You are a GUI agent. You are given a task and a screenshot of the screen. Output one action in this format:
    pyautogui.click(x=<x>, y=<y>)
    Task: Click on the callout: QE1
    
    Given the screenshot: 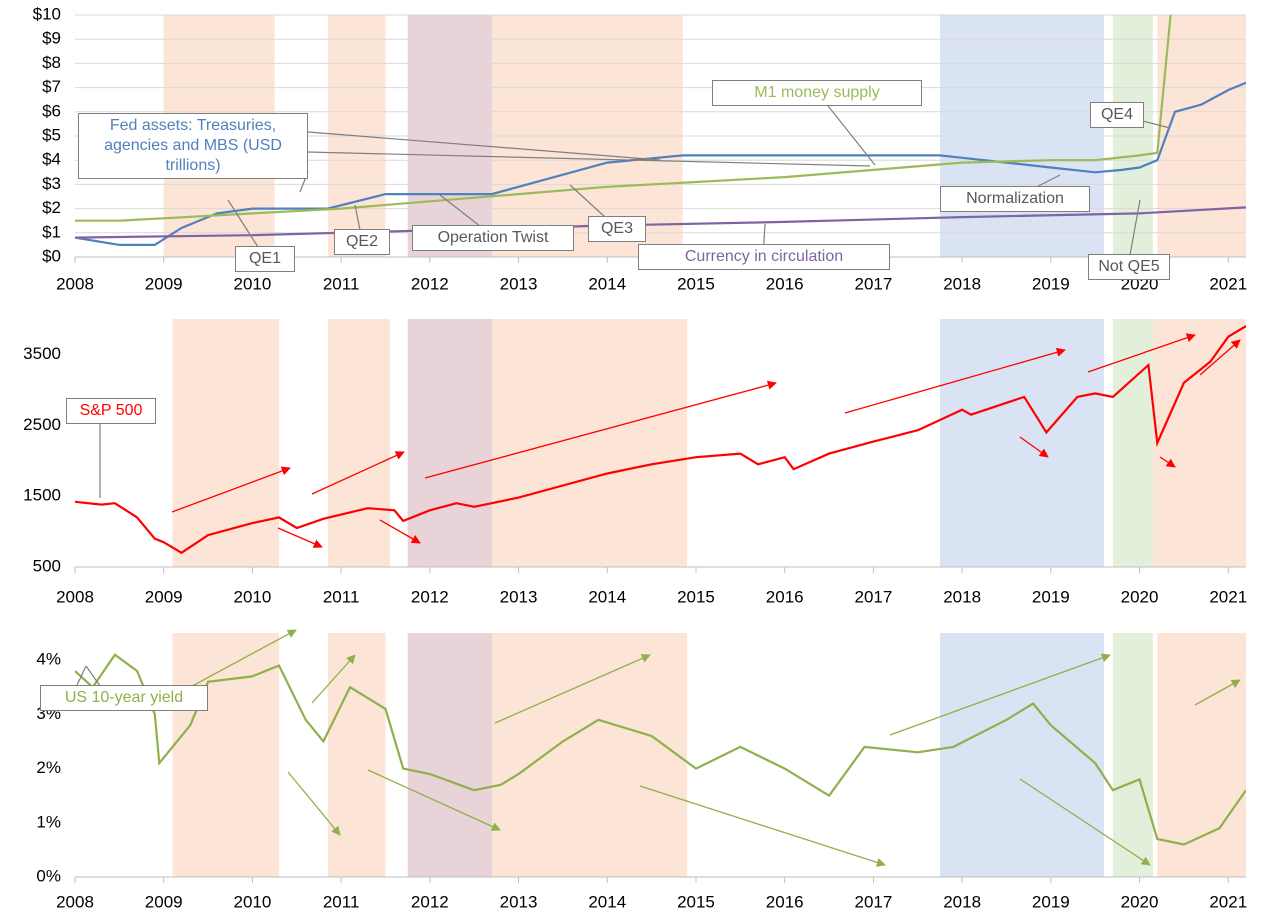 What is the action you would take?
    pyautogui.click(x=265, y=259)
    